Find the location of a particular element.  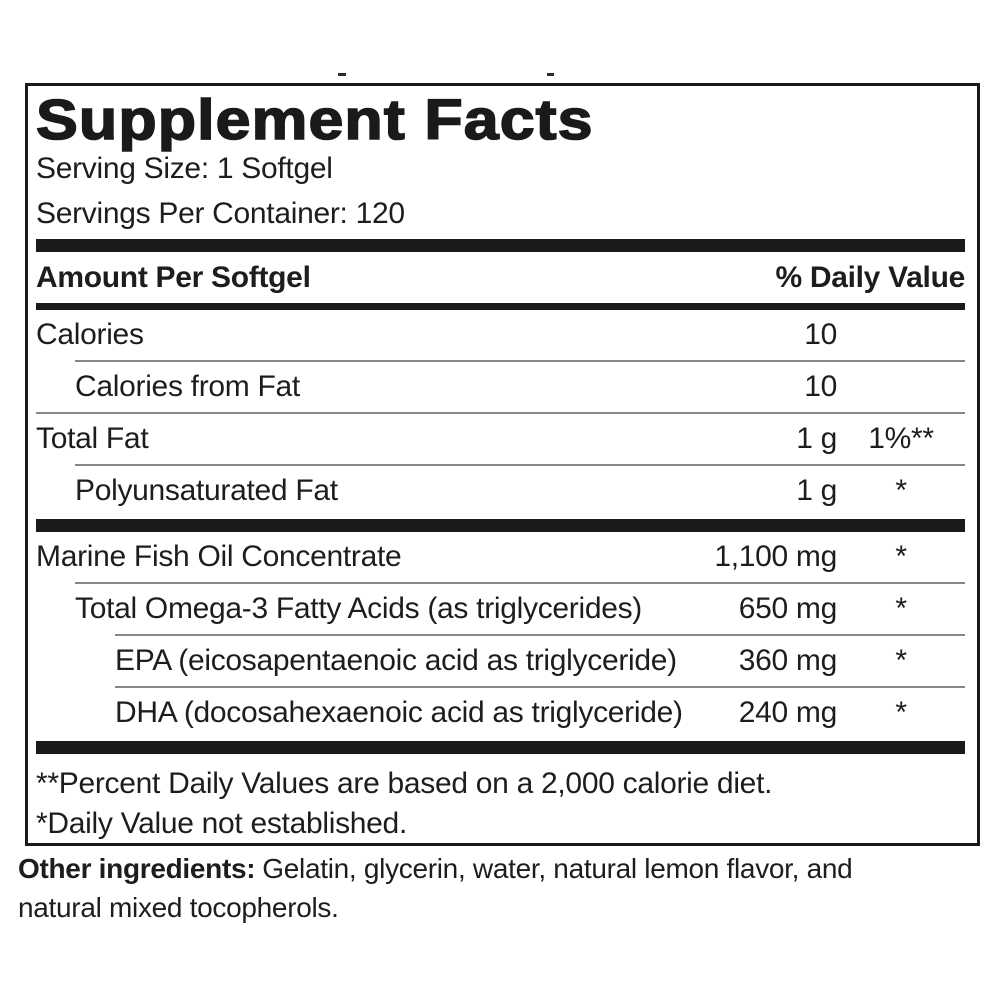

nutrient-name: Total Fat is located at coordinates (92, 438).